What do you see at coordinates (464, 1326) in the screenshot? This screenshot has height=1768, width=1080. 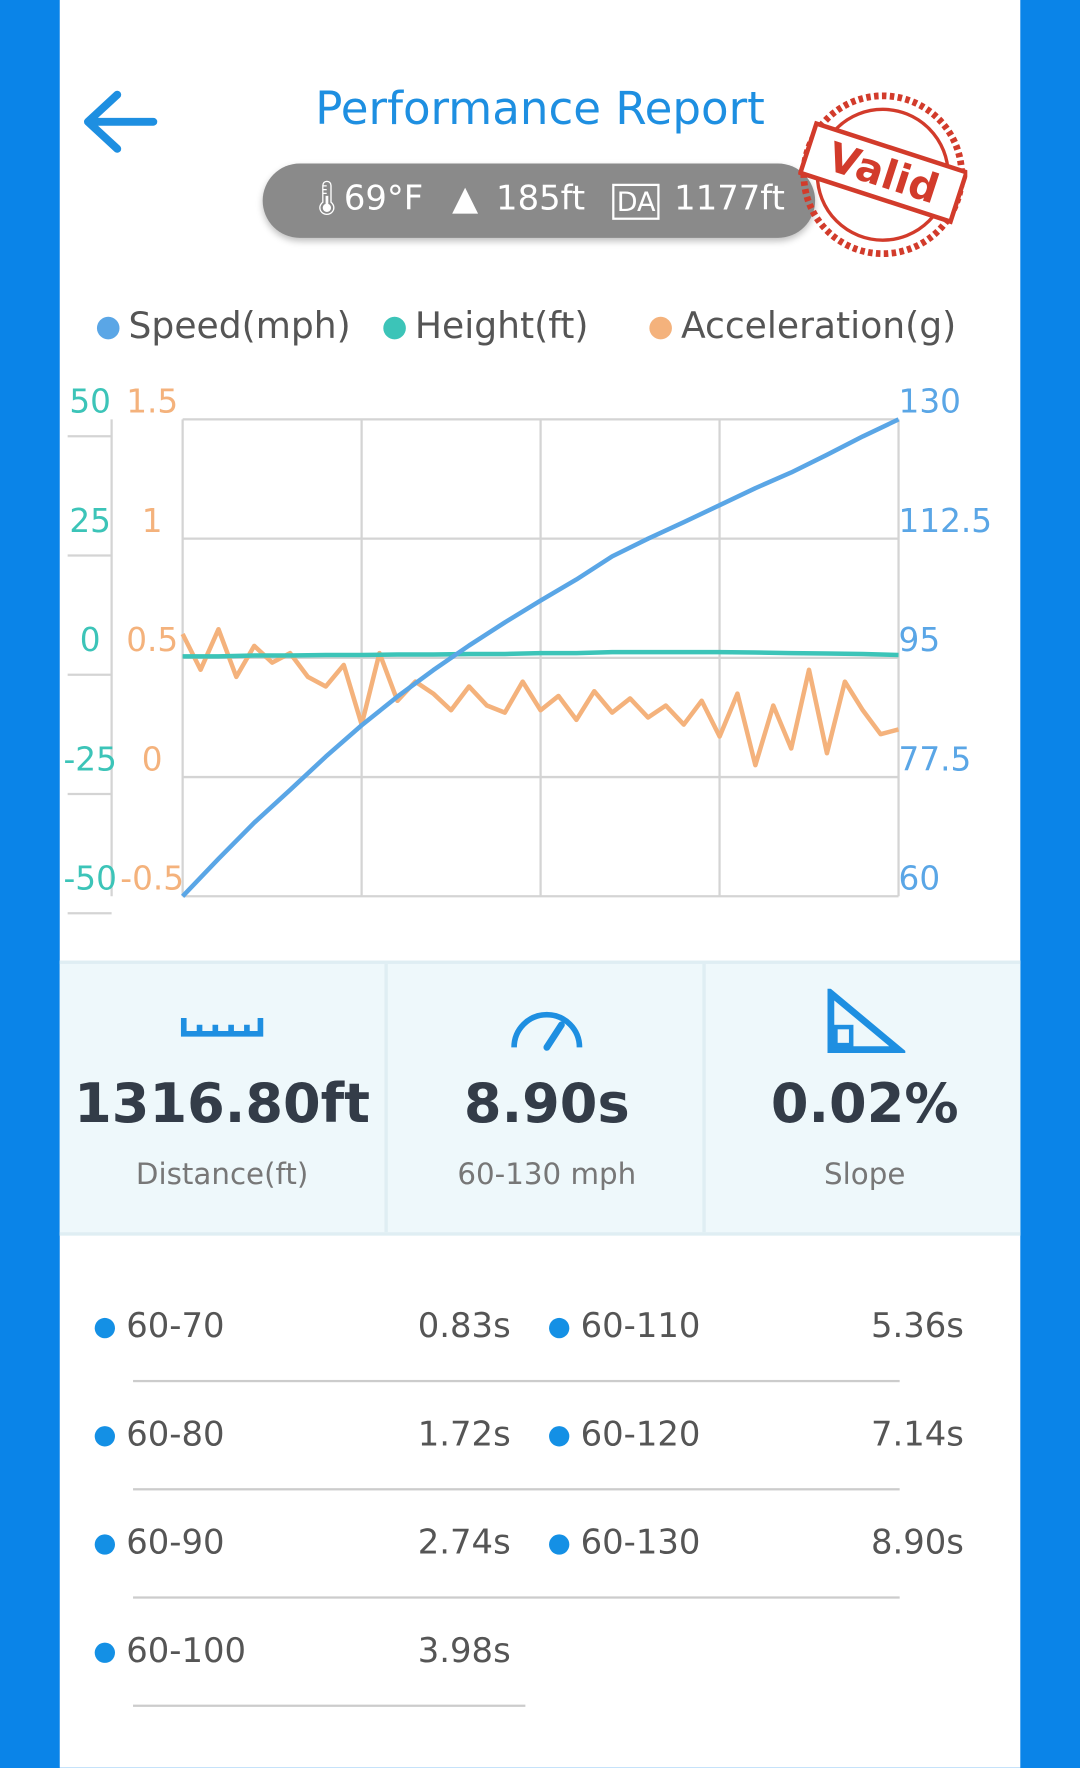 I see `split-time: 0.83s` at bounding box center [464, 1326].